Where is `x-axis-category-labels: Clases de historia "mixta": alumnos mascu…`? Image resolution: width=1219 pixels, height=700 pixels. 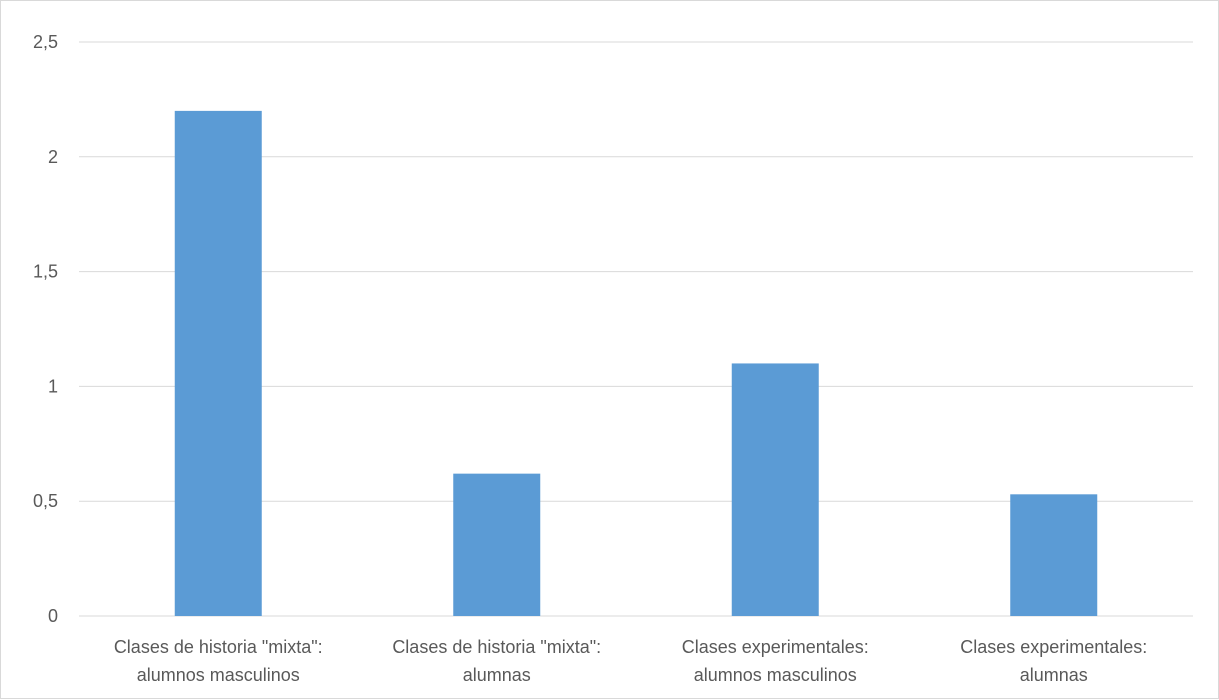 x-axis-category-labels: Clases de historia "mixta": alumnos mascu… is located at coordinates (630, 661).